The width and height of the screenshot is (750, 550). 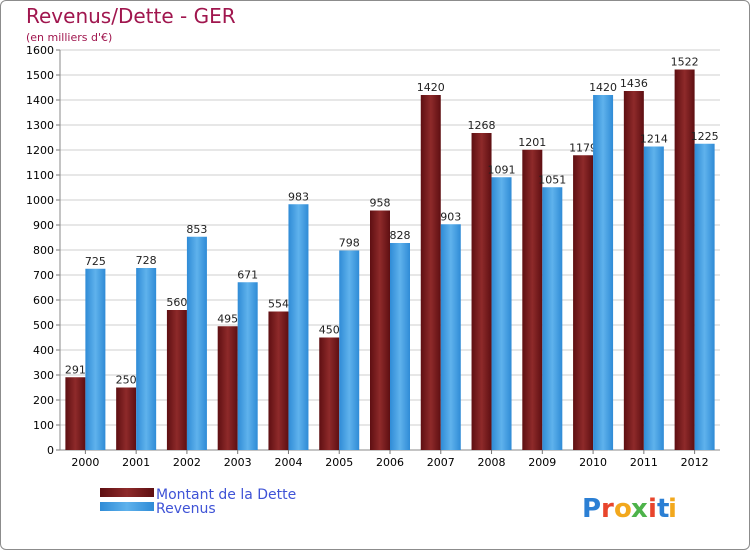 What do you see at coordinates (40, 200) in the screenshot?
I see `y-tick-label: 1000` at bounding box center [40, 200].